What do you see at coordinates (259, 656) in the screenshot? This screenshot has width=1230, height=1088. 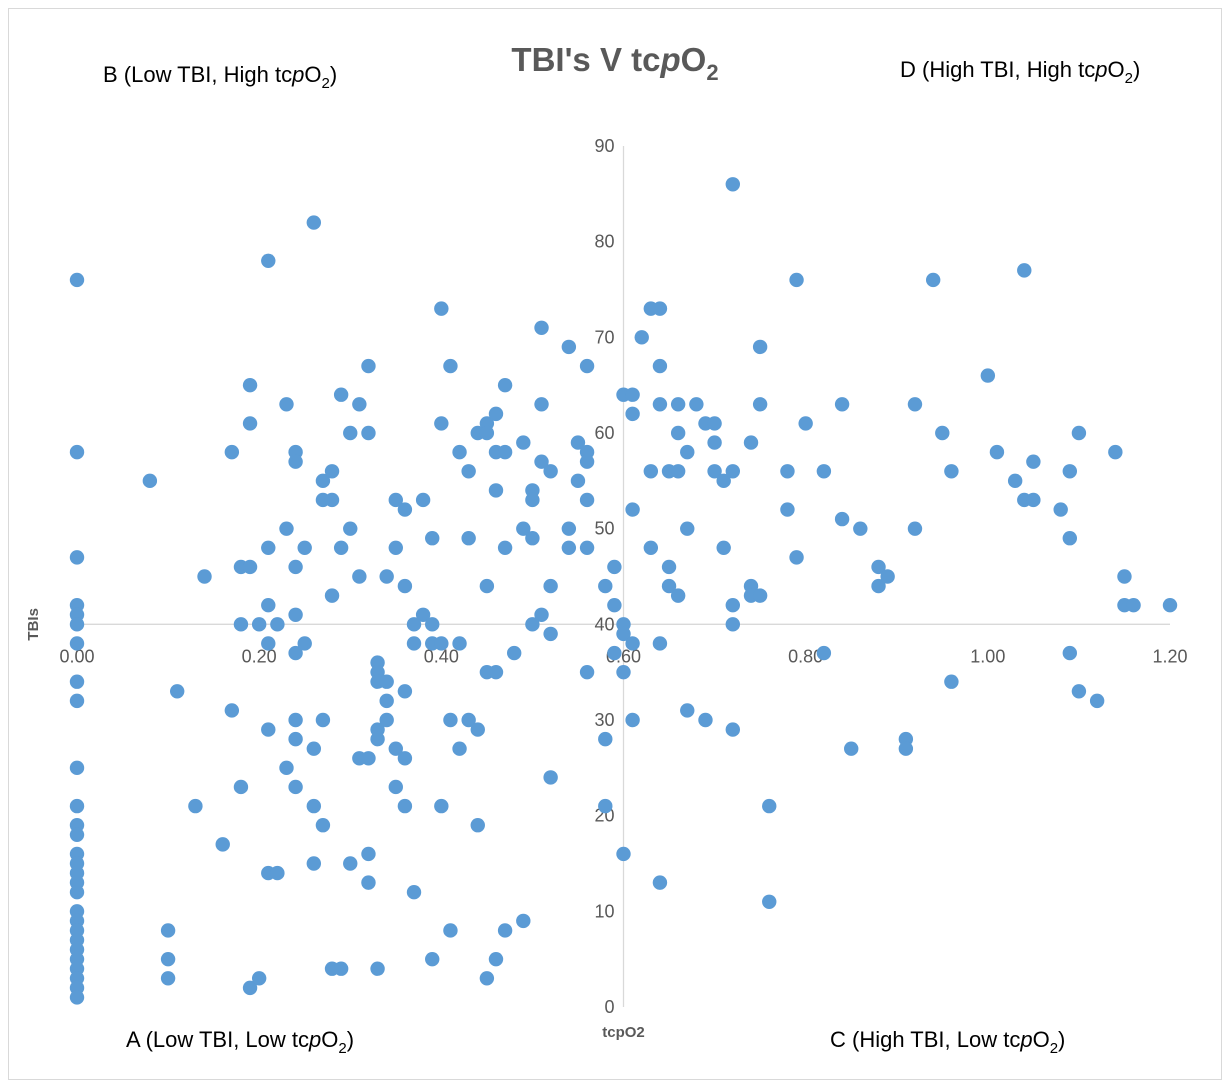 I see `x-tick-label: 0.20` at bounding box center [259, 656].